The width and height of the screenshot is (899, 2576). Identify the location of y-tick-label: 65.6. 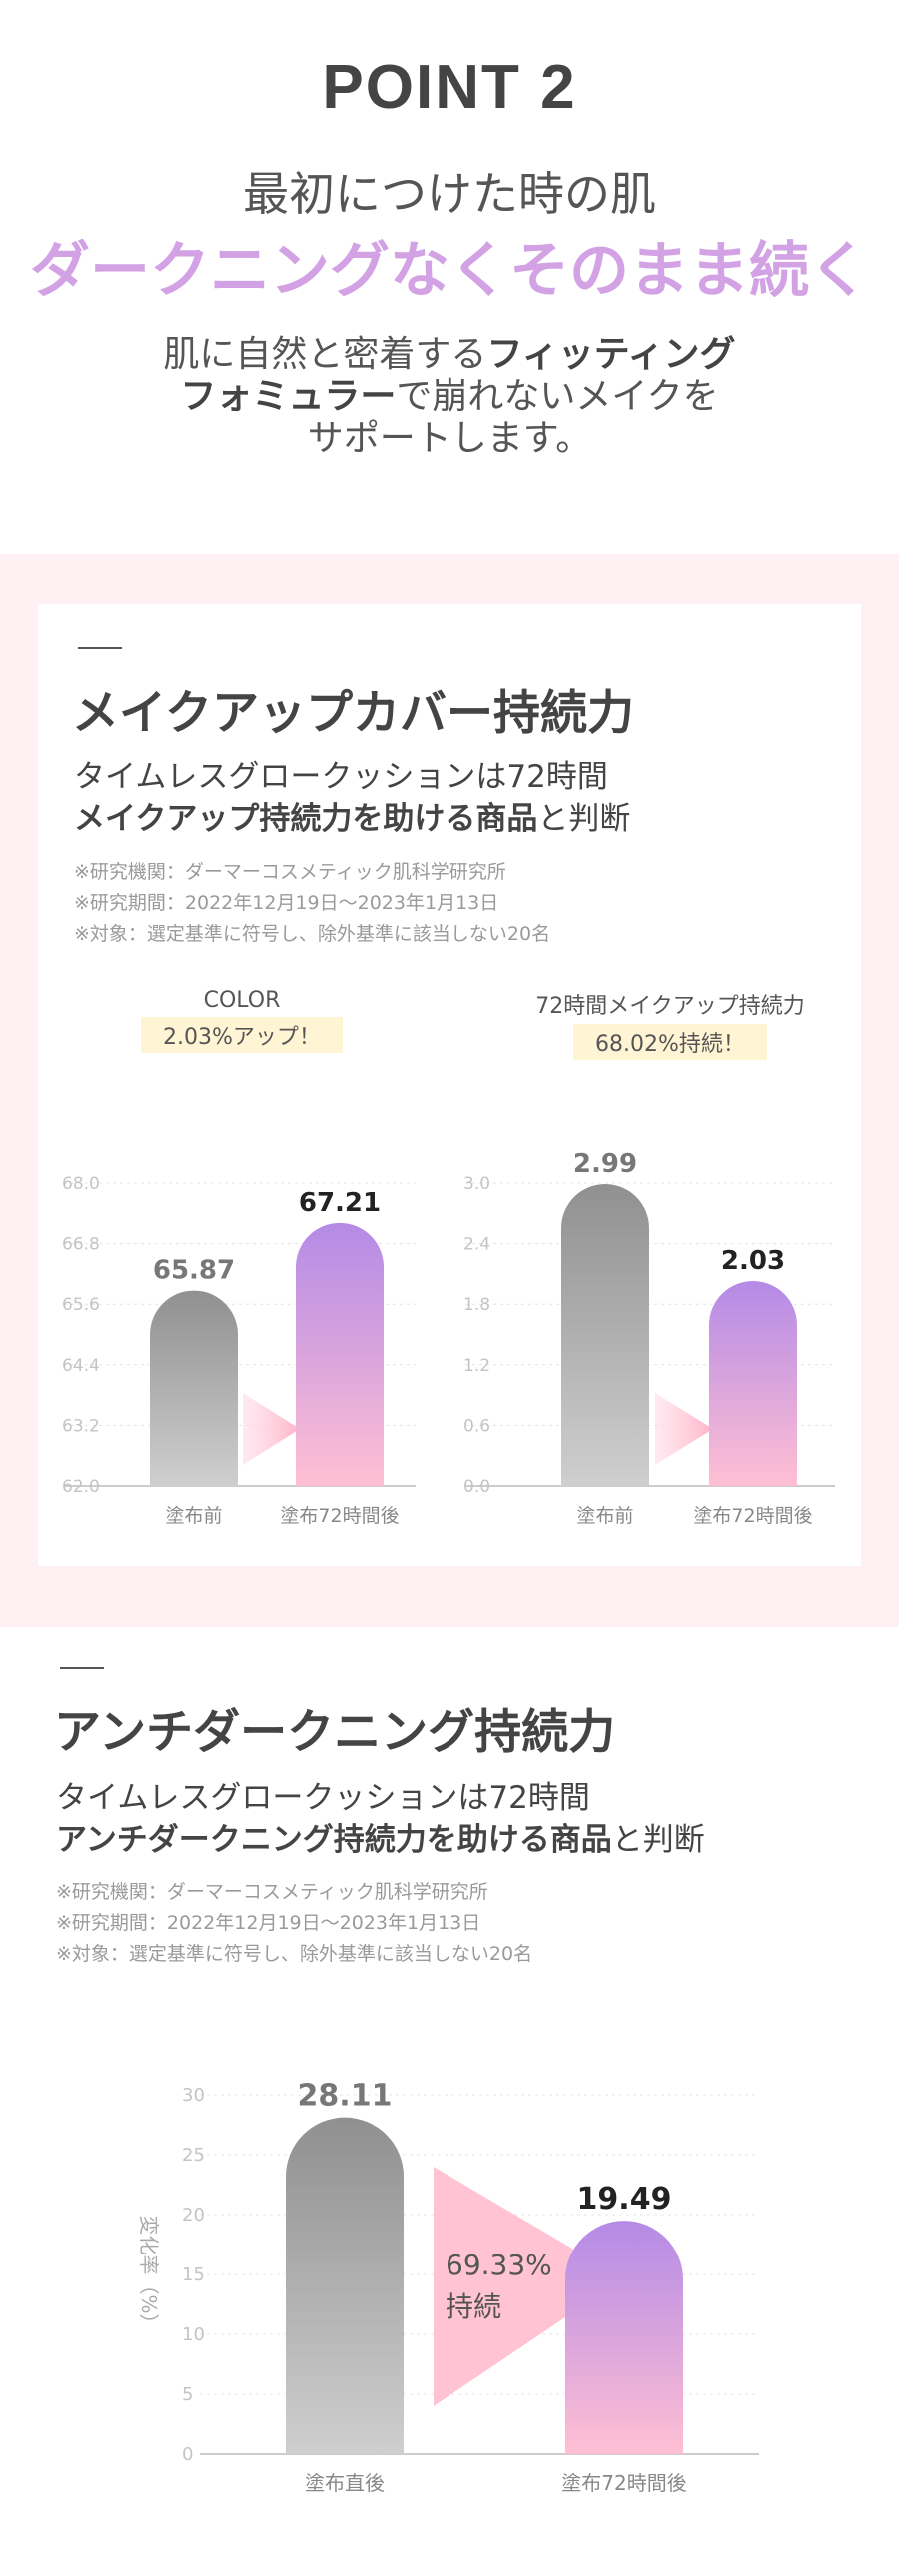
(81, 1305).